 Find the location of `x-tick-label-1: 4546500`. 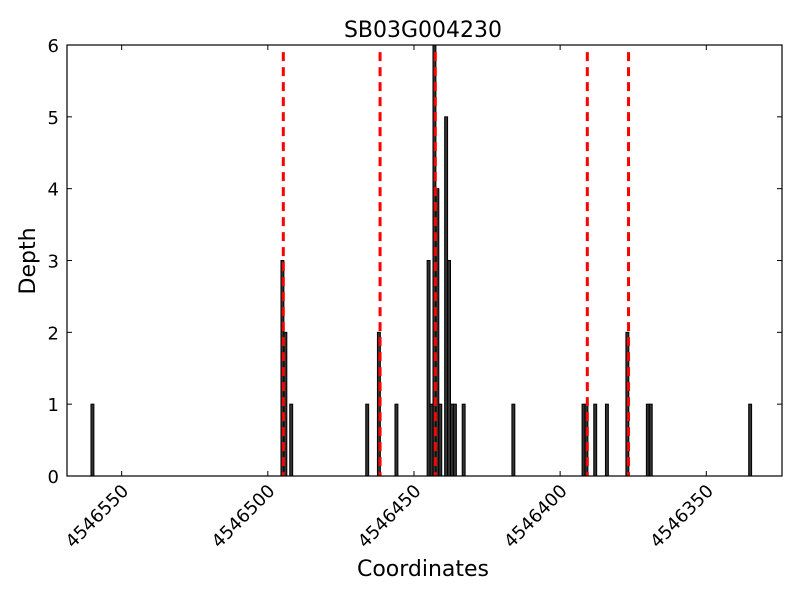

x-tick-label-1: 4546500 is located at coordinates (244, 517).